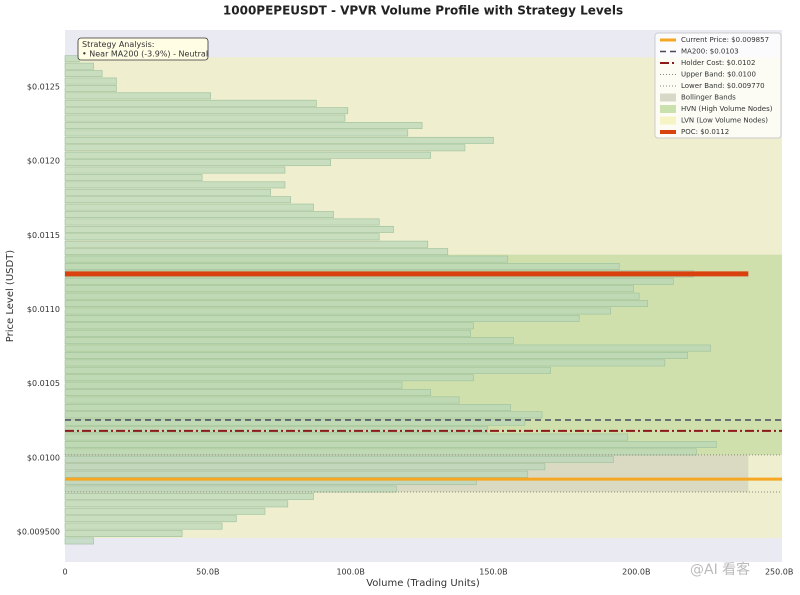  I want to click on y-tick-label: $0.009500, so click(38, 532).